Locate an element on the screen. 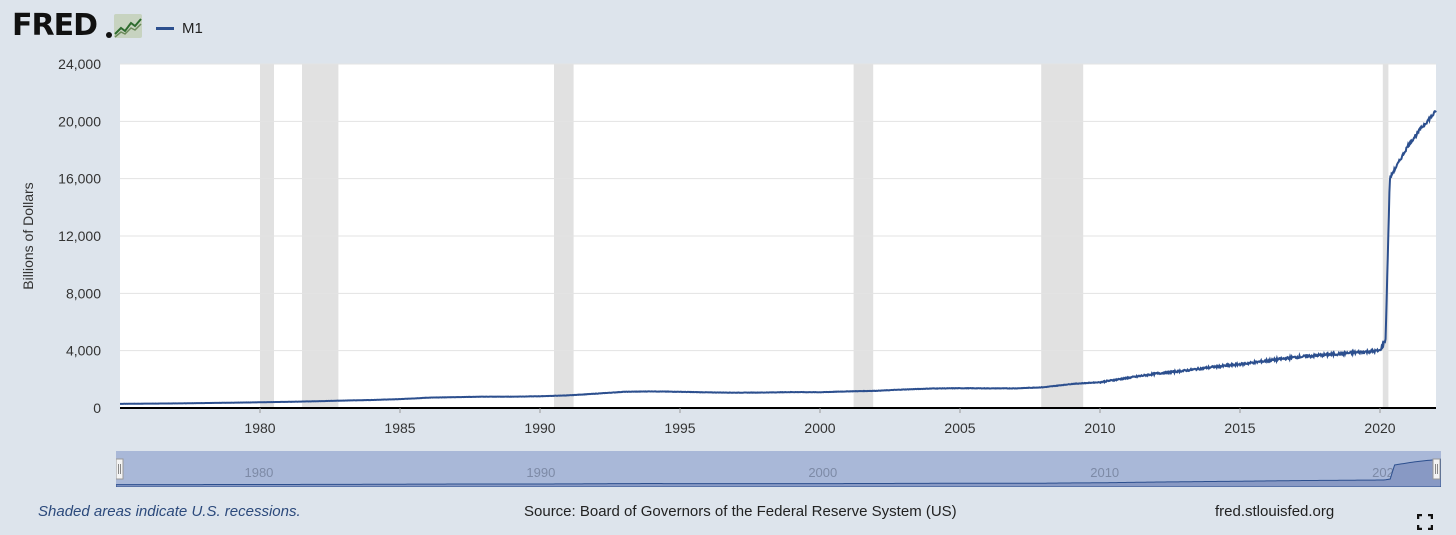 The image size is (1456, 535). y-axis-label: Billions of Dollars is located at coordinates (28, 235).